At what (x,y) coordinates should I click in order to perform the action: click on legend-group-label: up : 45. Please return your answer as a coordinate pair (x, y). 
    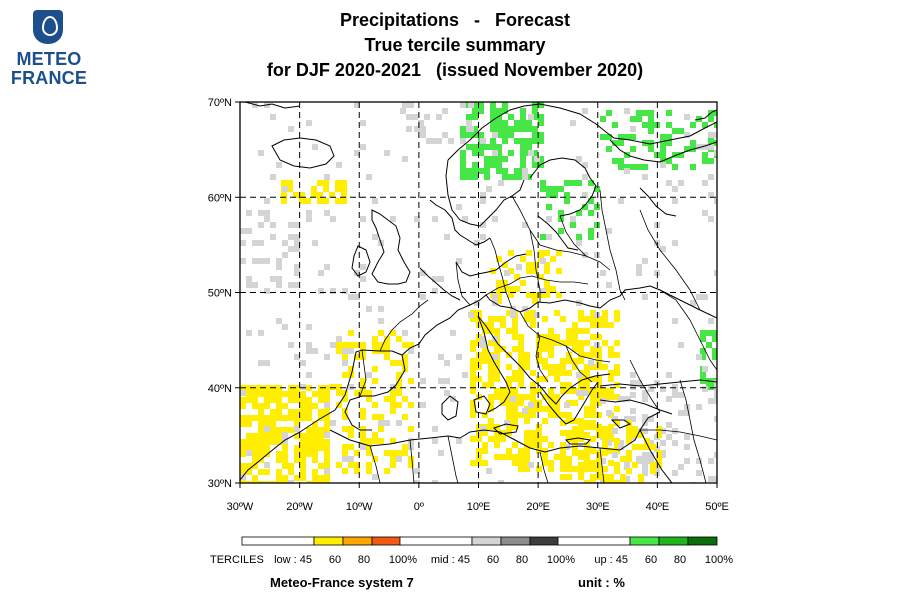
    Looking at the image, I should click on (611, 560).